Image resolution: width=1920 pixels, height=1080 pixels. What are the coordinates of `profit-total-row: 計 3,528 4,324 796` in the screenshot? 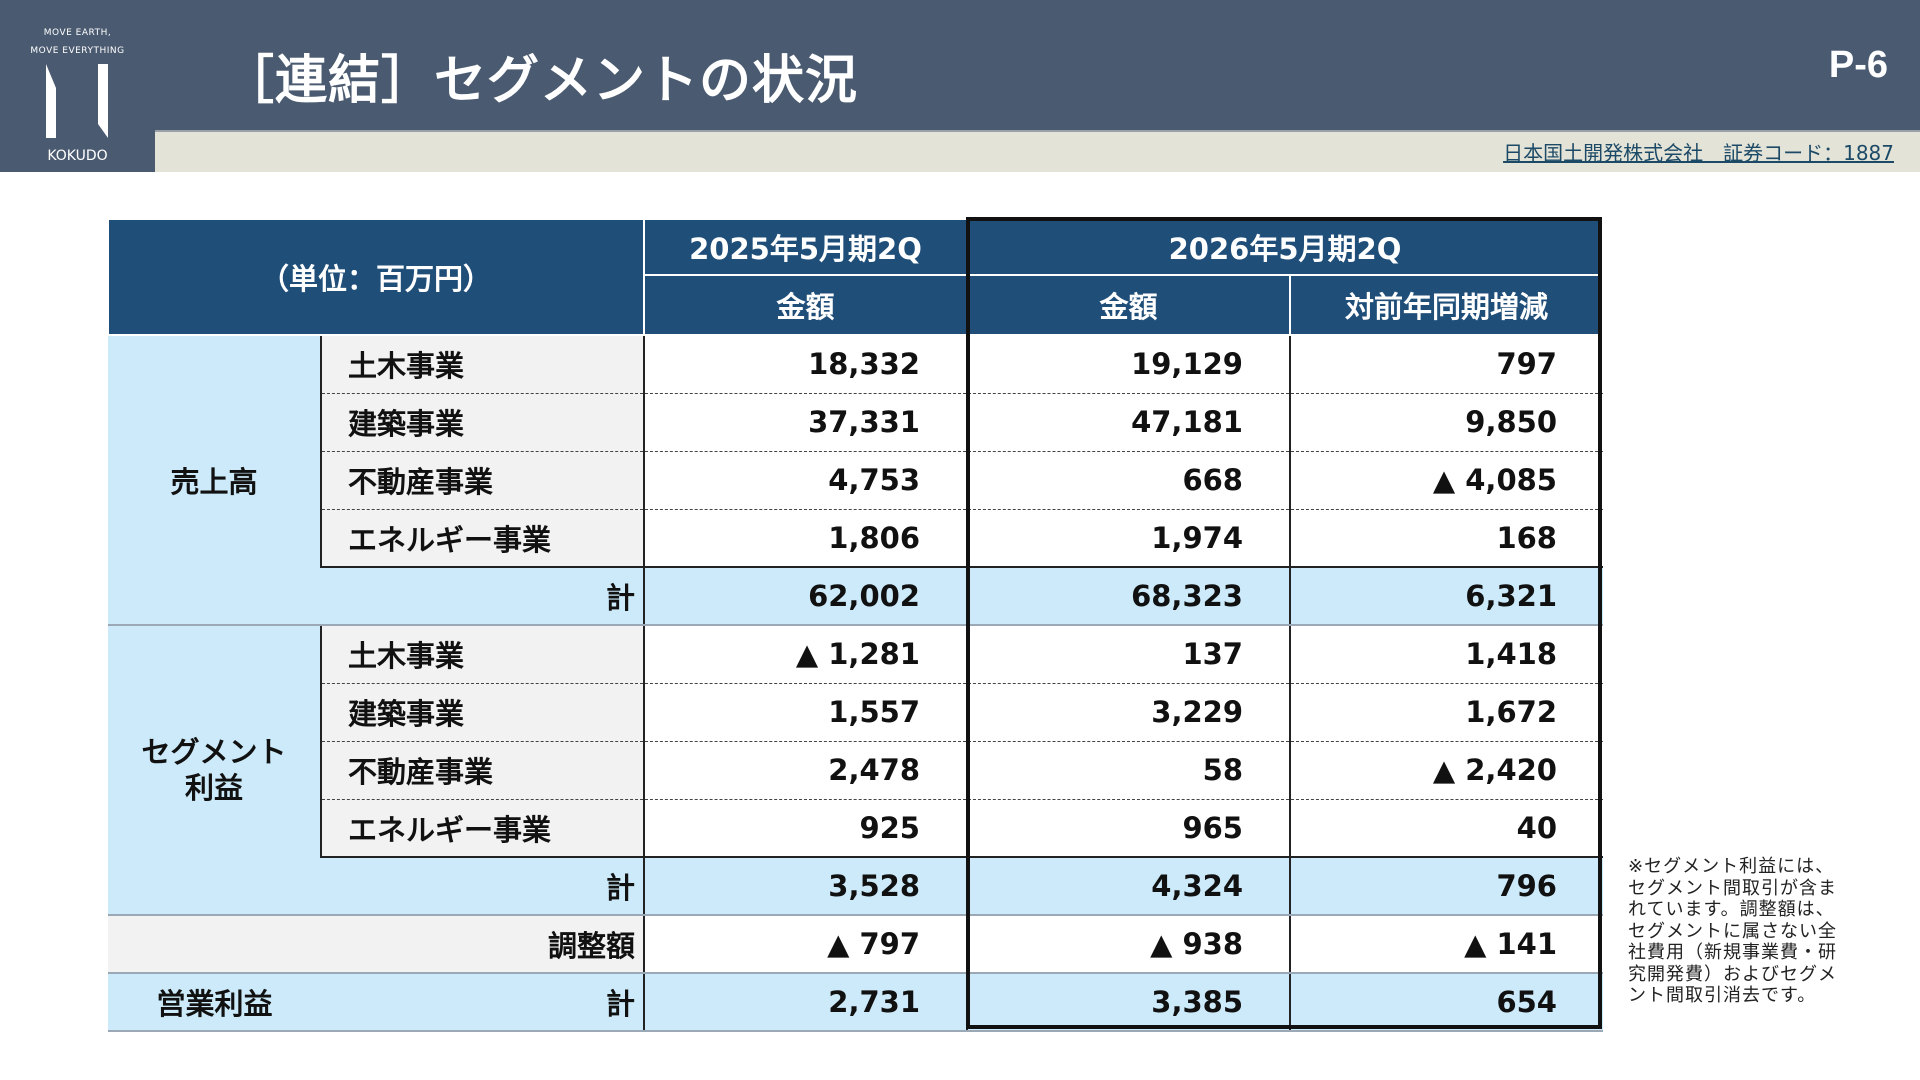 It's located at (855, 886).